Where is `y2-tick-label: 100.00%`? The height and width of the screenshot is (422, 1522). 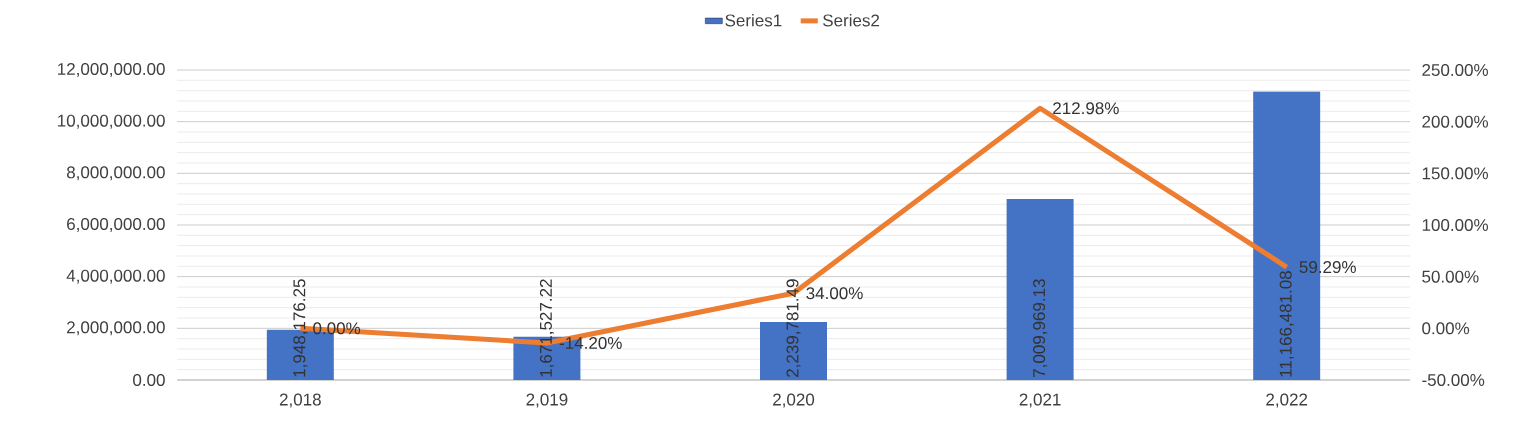 y2-tick-label: 100.00% is located at coordinates (1455, 225).